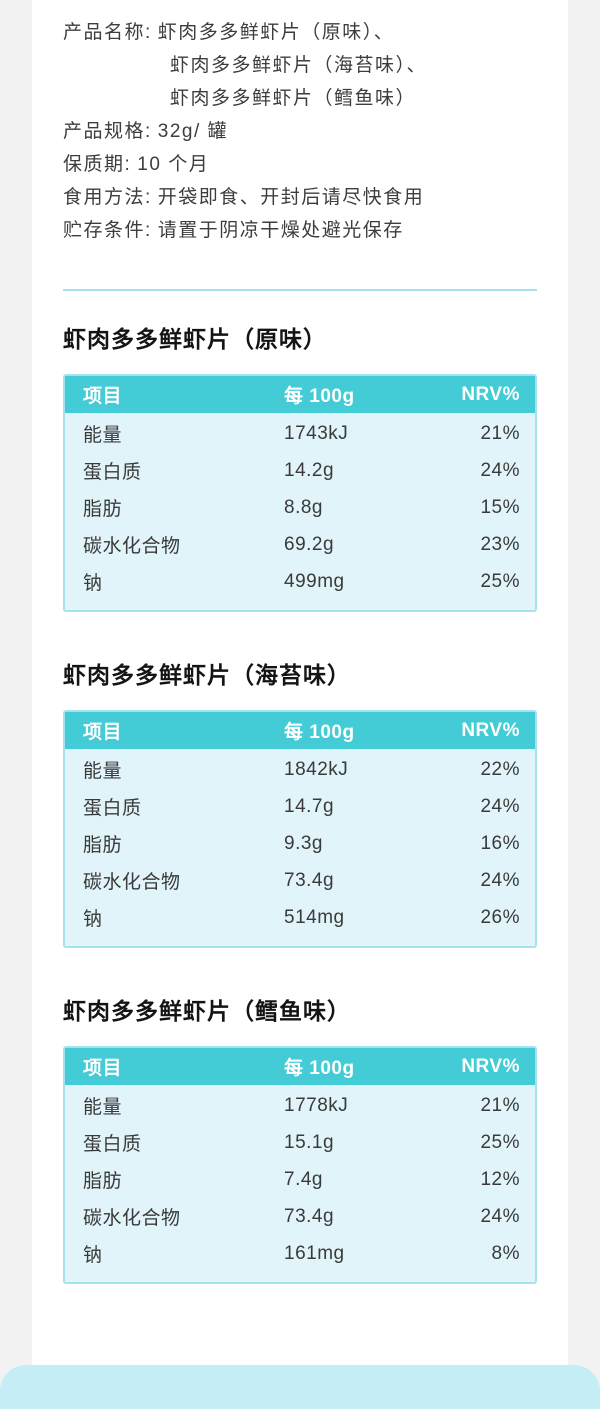 The image size is (600, 1409). I want to click on info-label: 保质期:, so click(97, 164).